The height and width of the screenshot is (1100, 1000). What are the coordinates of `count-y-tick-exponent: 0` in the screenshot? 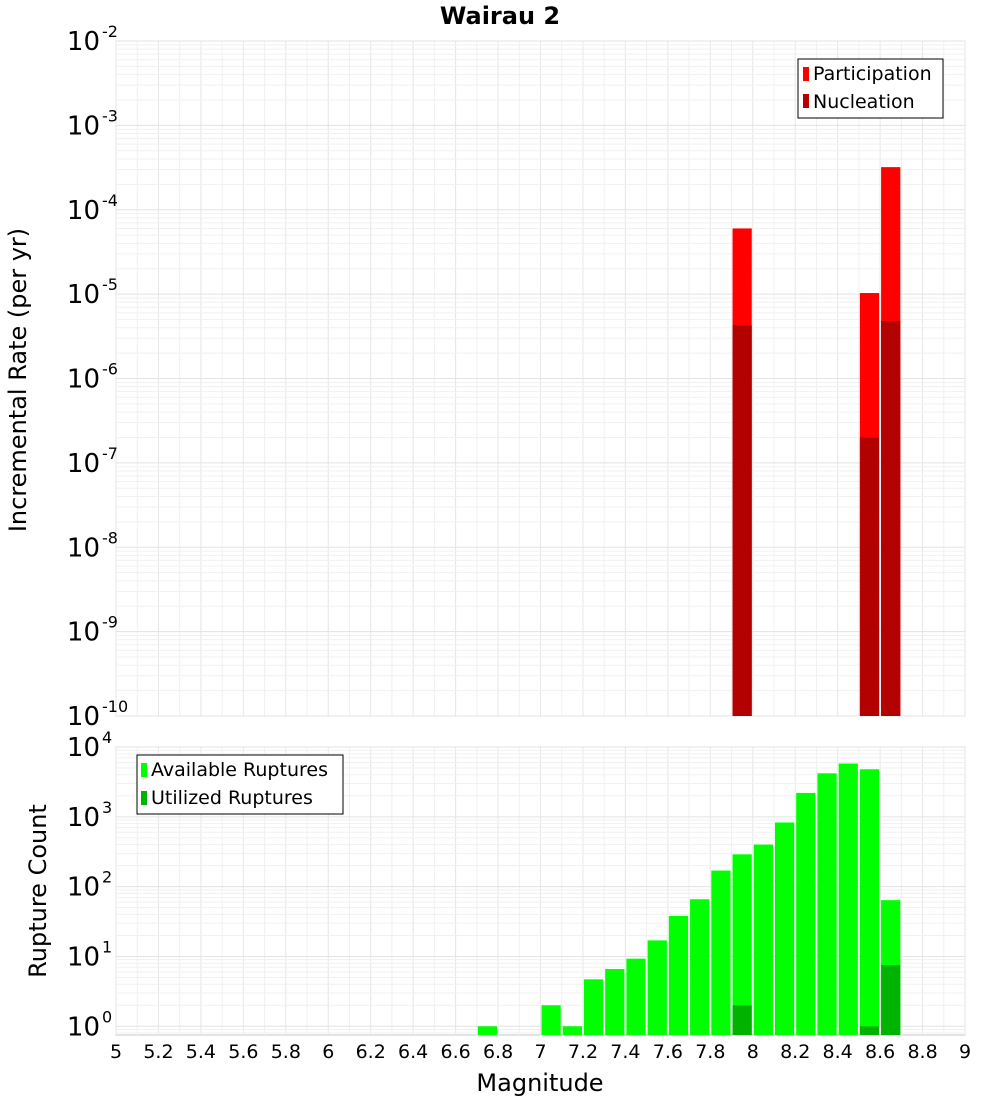 It's located at (107, 1016).